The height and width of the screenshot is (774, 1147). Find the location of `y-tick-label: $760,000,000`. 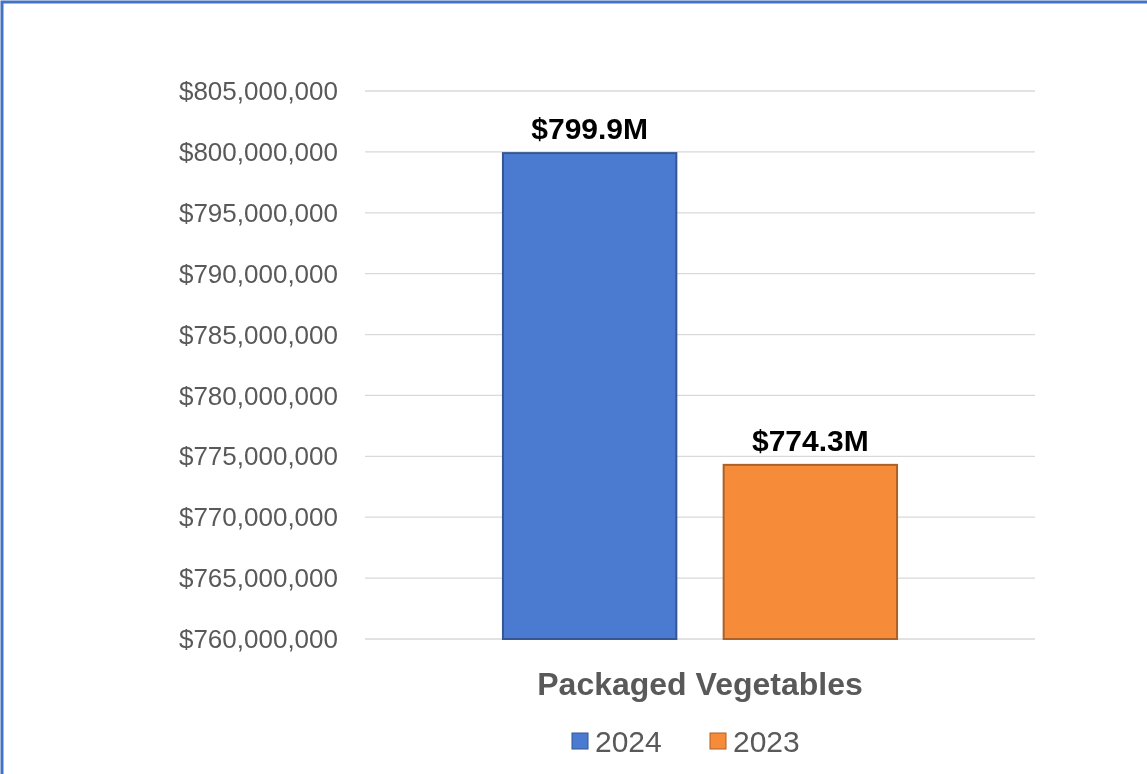

y-tick-label: $760,000,000 is located at coordinates (258, 639).